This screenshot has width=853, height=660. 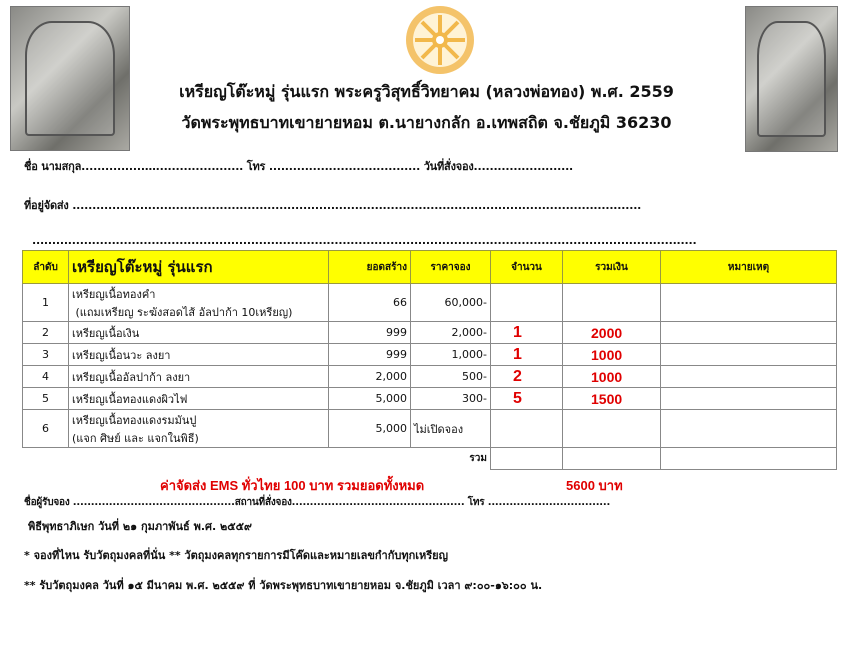 I want to click on row-qty: 2, so click(x=526, y=376).